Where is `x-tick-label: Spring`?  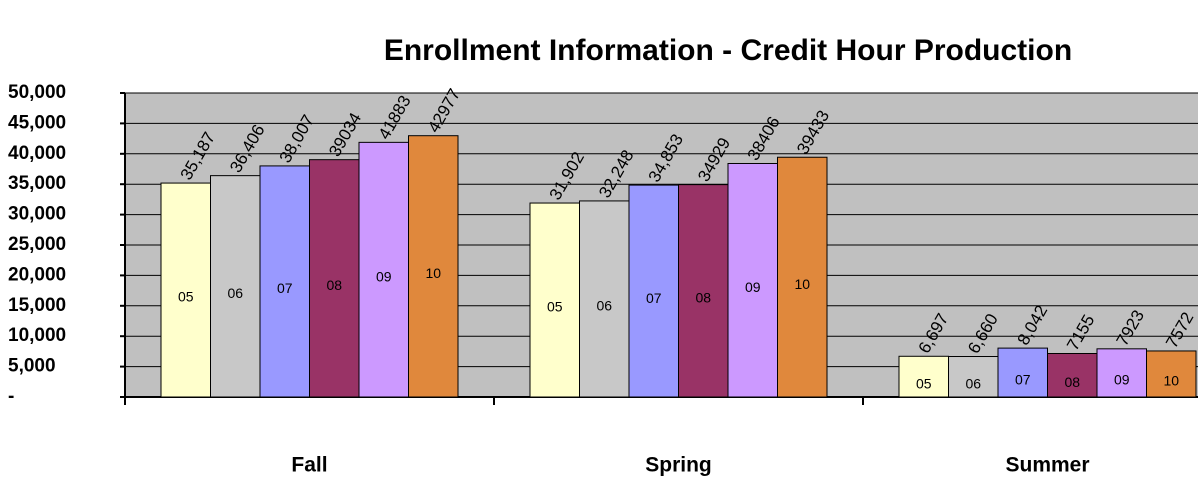 x-tick-label: Spring is located at coordinates (678, 465).